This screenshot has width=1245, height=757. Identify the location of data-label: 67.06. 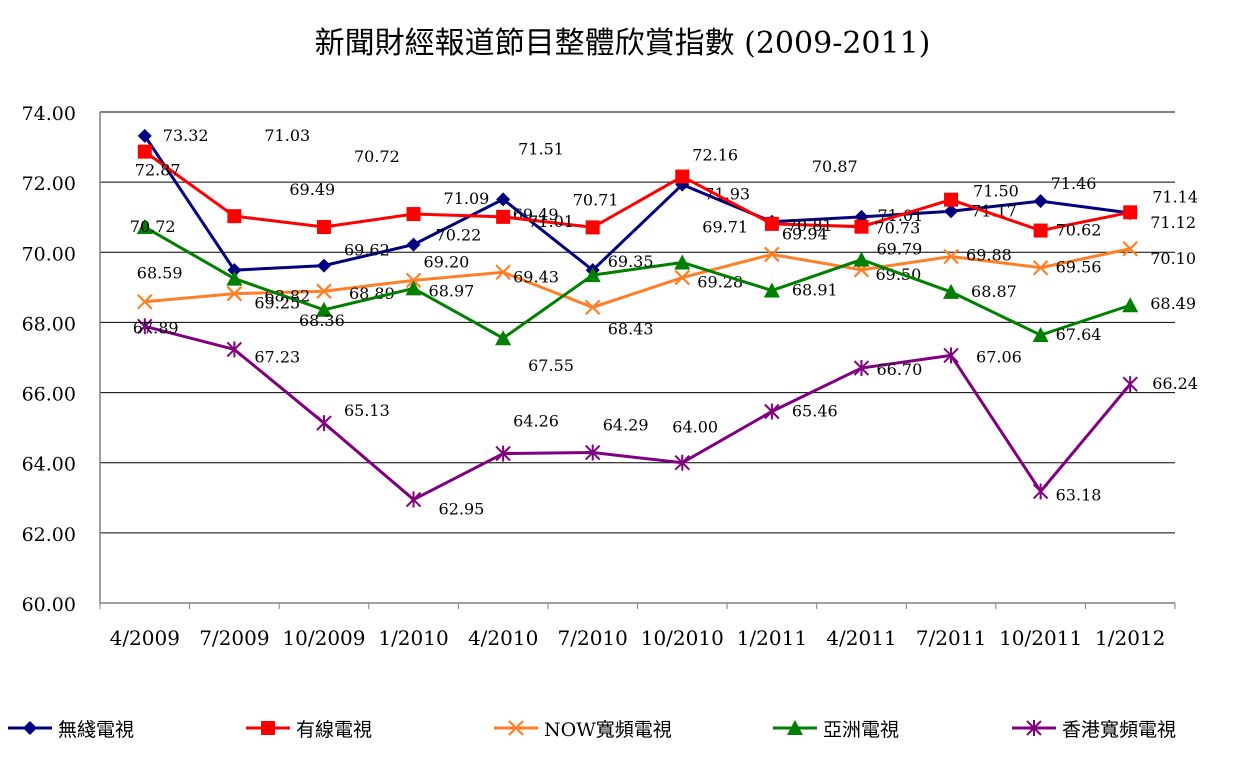
(999, 356).